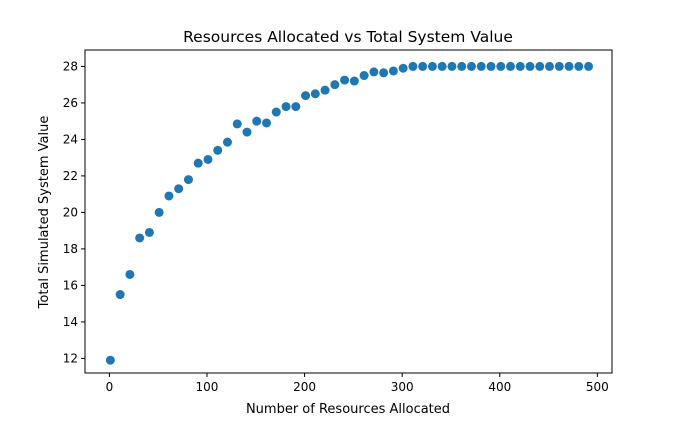 This screenshot has width=680, height=425. Describe the element at coordinates (597, 387) in the screenshot. I see `x-tick-label: 500` at that location.